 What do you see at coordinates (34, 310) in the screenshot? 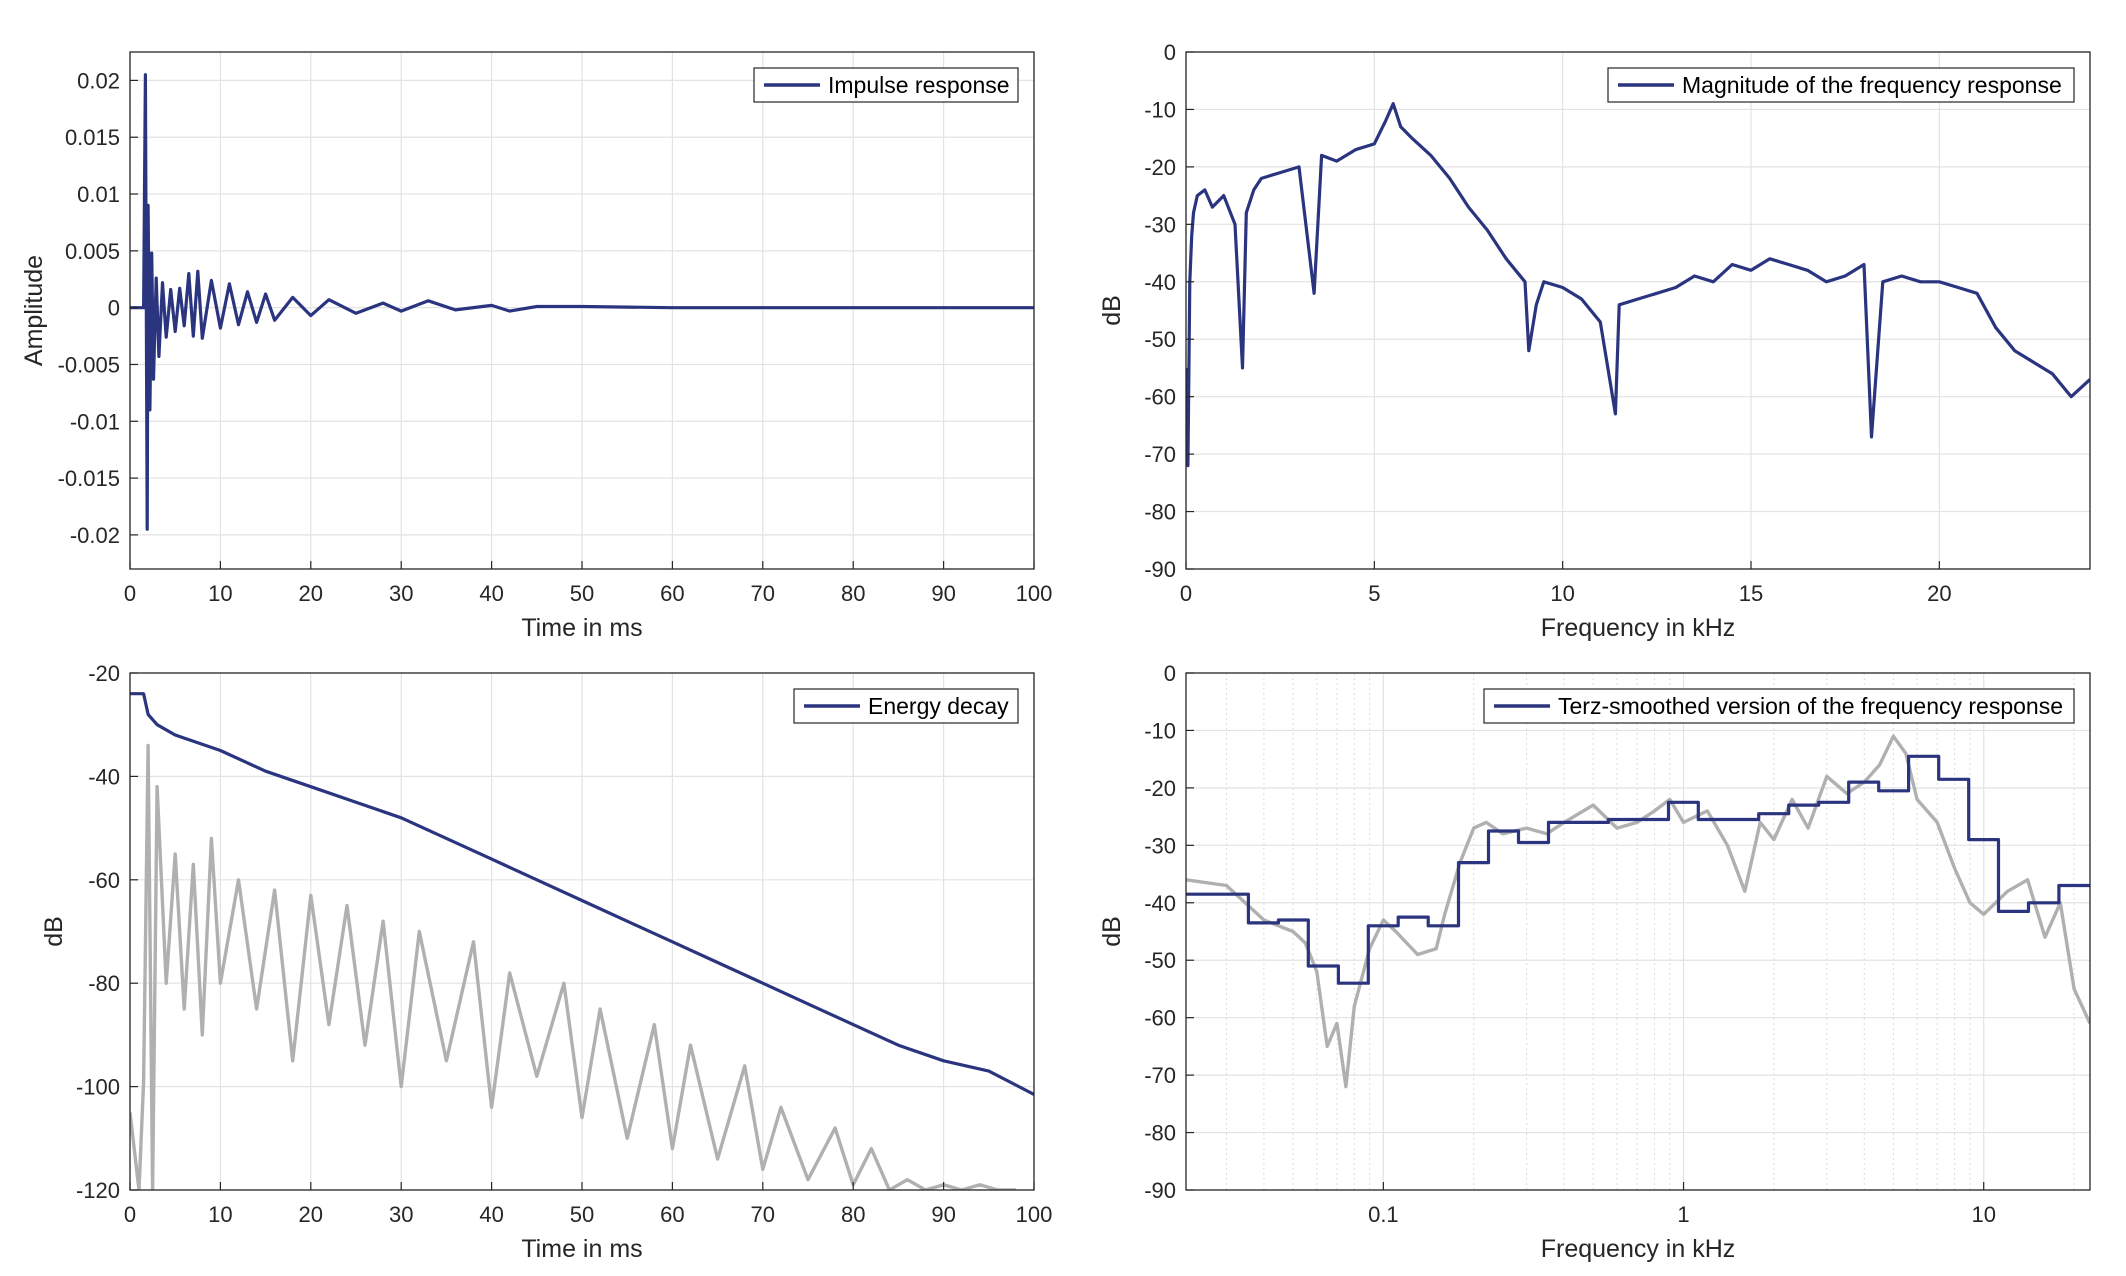
I see `y-axis-label: Amplitude` at bounding box center [34, 310].